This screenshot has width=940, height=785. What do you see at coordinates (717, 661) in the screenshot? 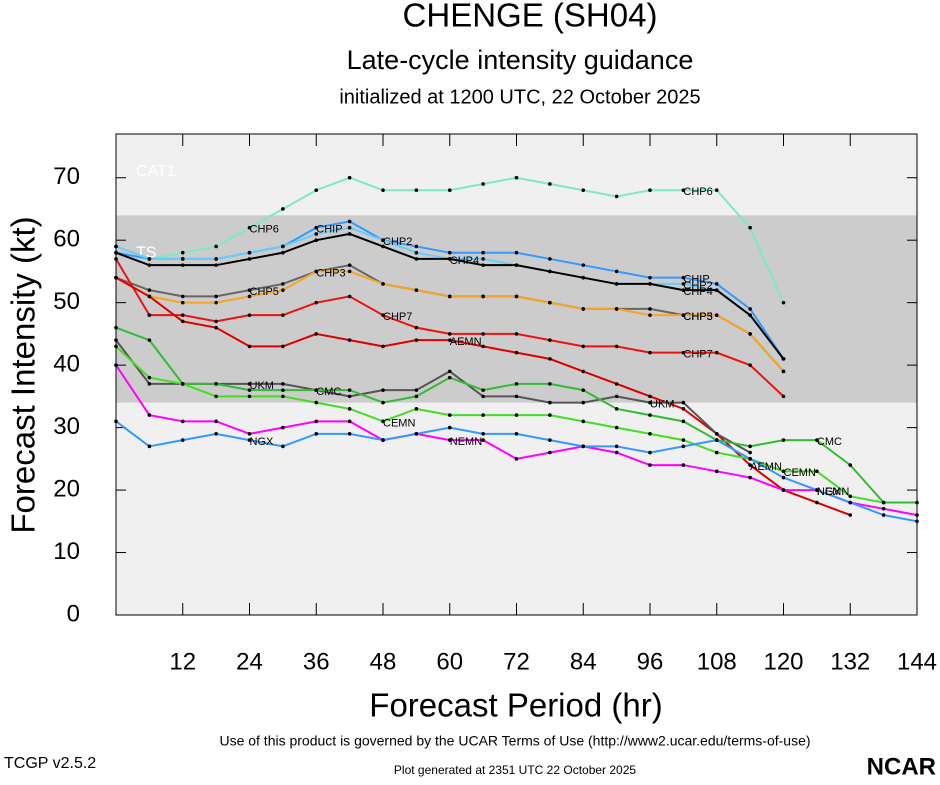
I see `x-tick-label: 108` at bounding box center [717, 661].